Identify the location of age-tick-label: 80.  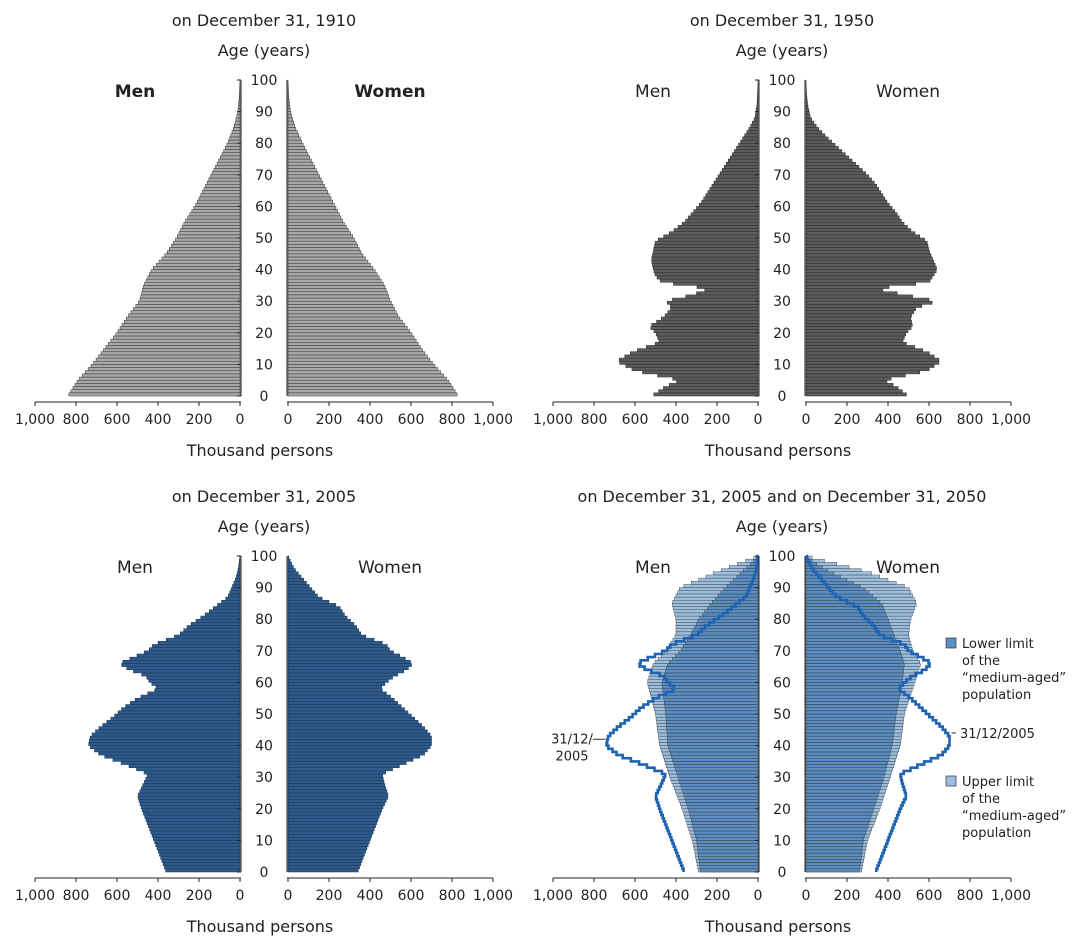
(264, 144).